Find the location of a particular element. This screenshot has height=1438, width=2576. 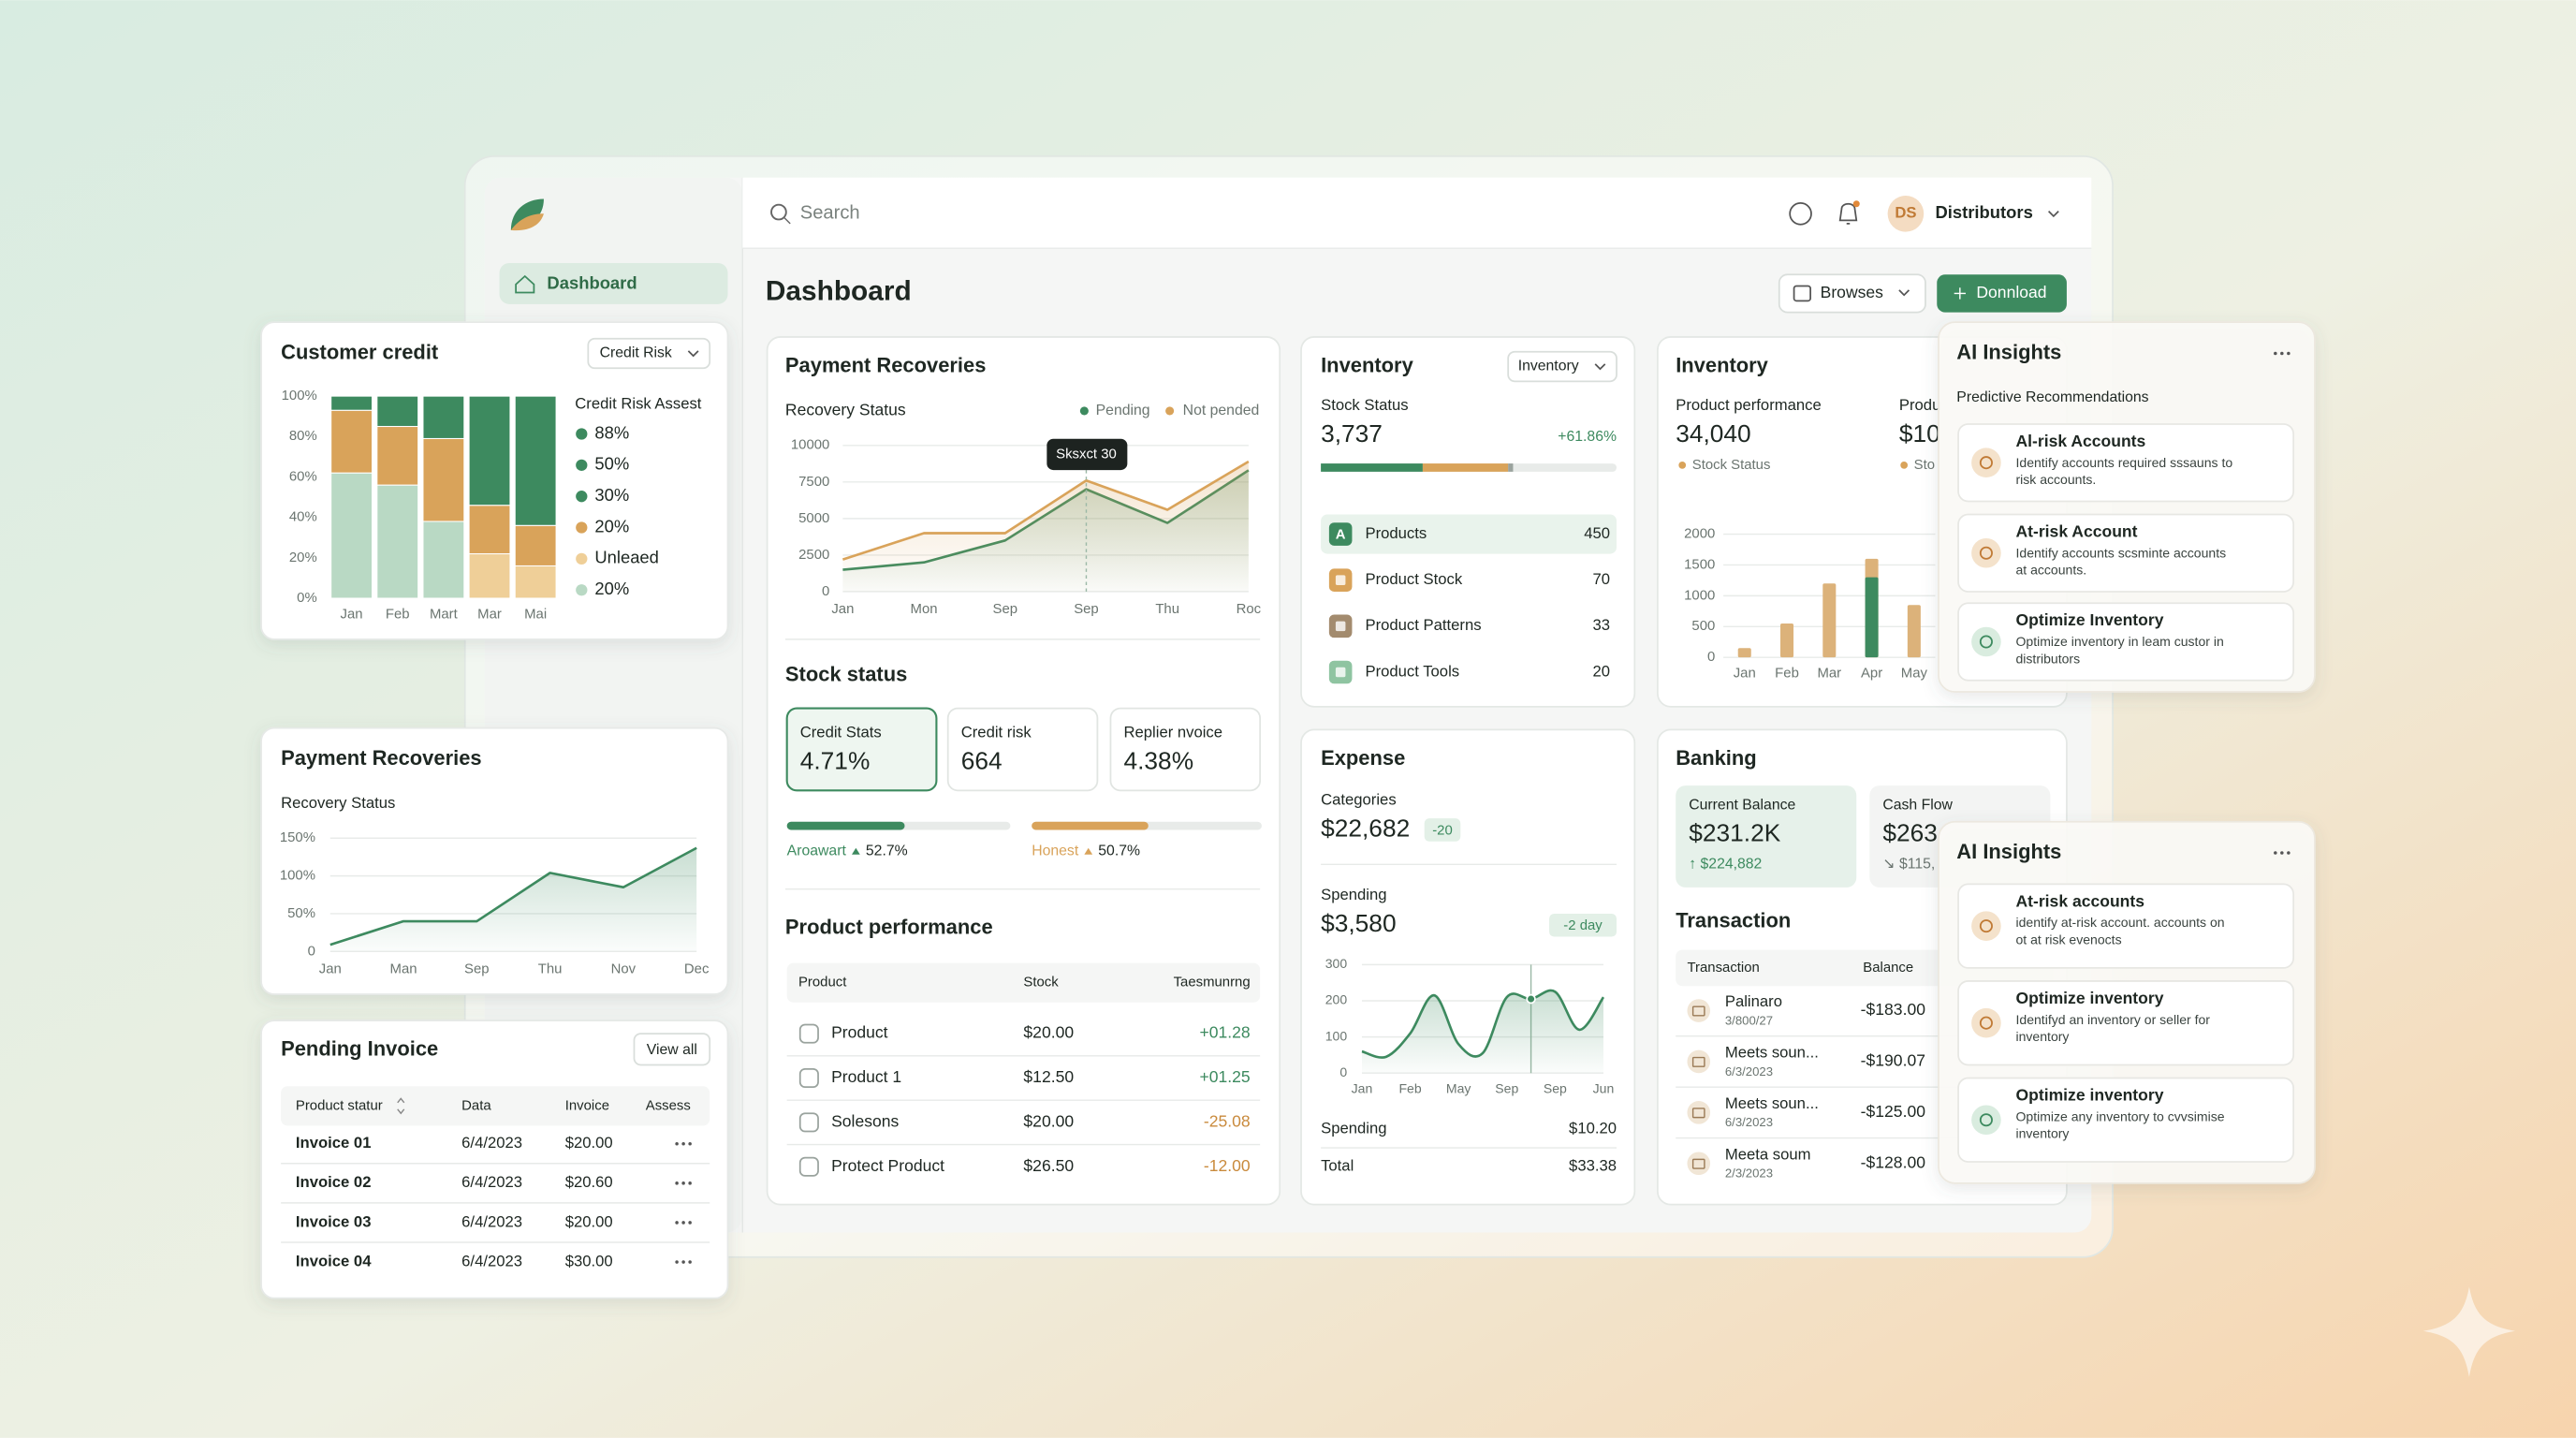

metric-label: Stock Status is located at coordinates (1365, 405).